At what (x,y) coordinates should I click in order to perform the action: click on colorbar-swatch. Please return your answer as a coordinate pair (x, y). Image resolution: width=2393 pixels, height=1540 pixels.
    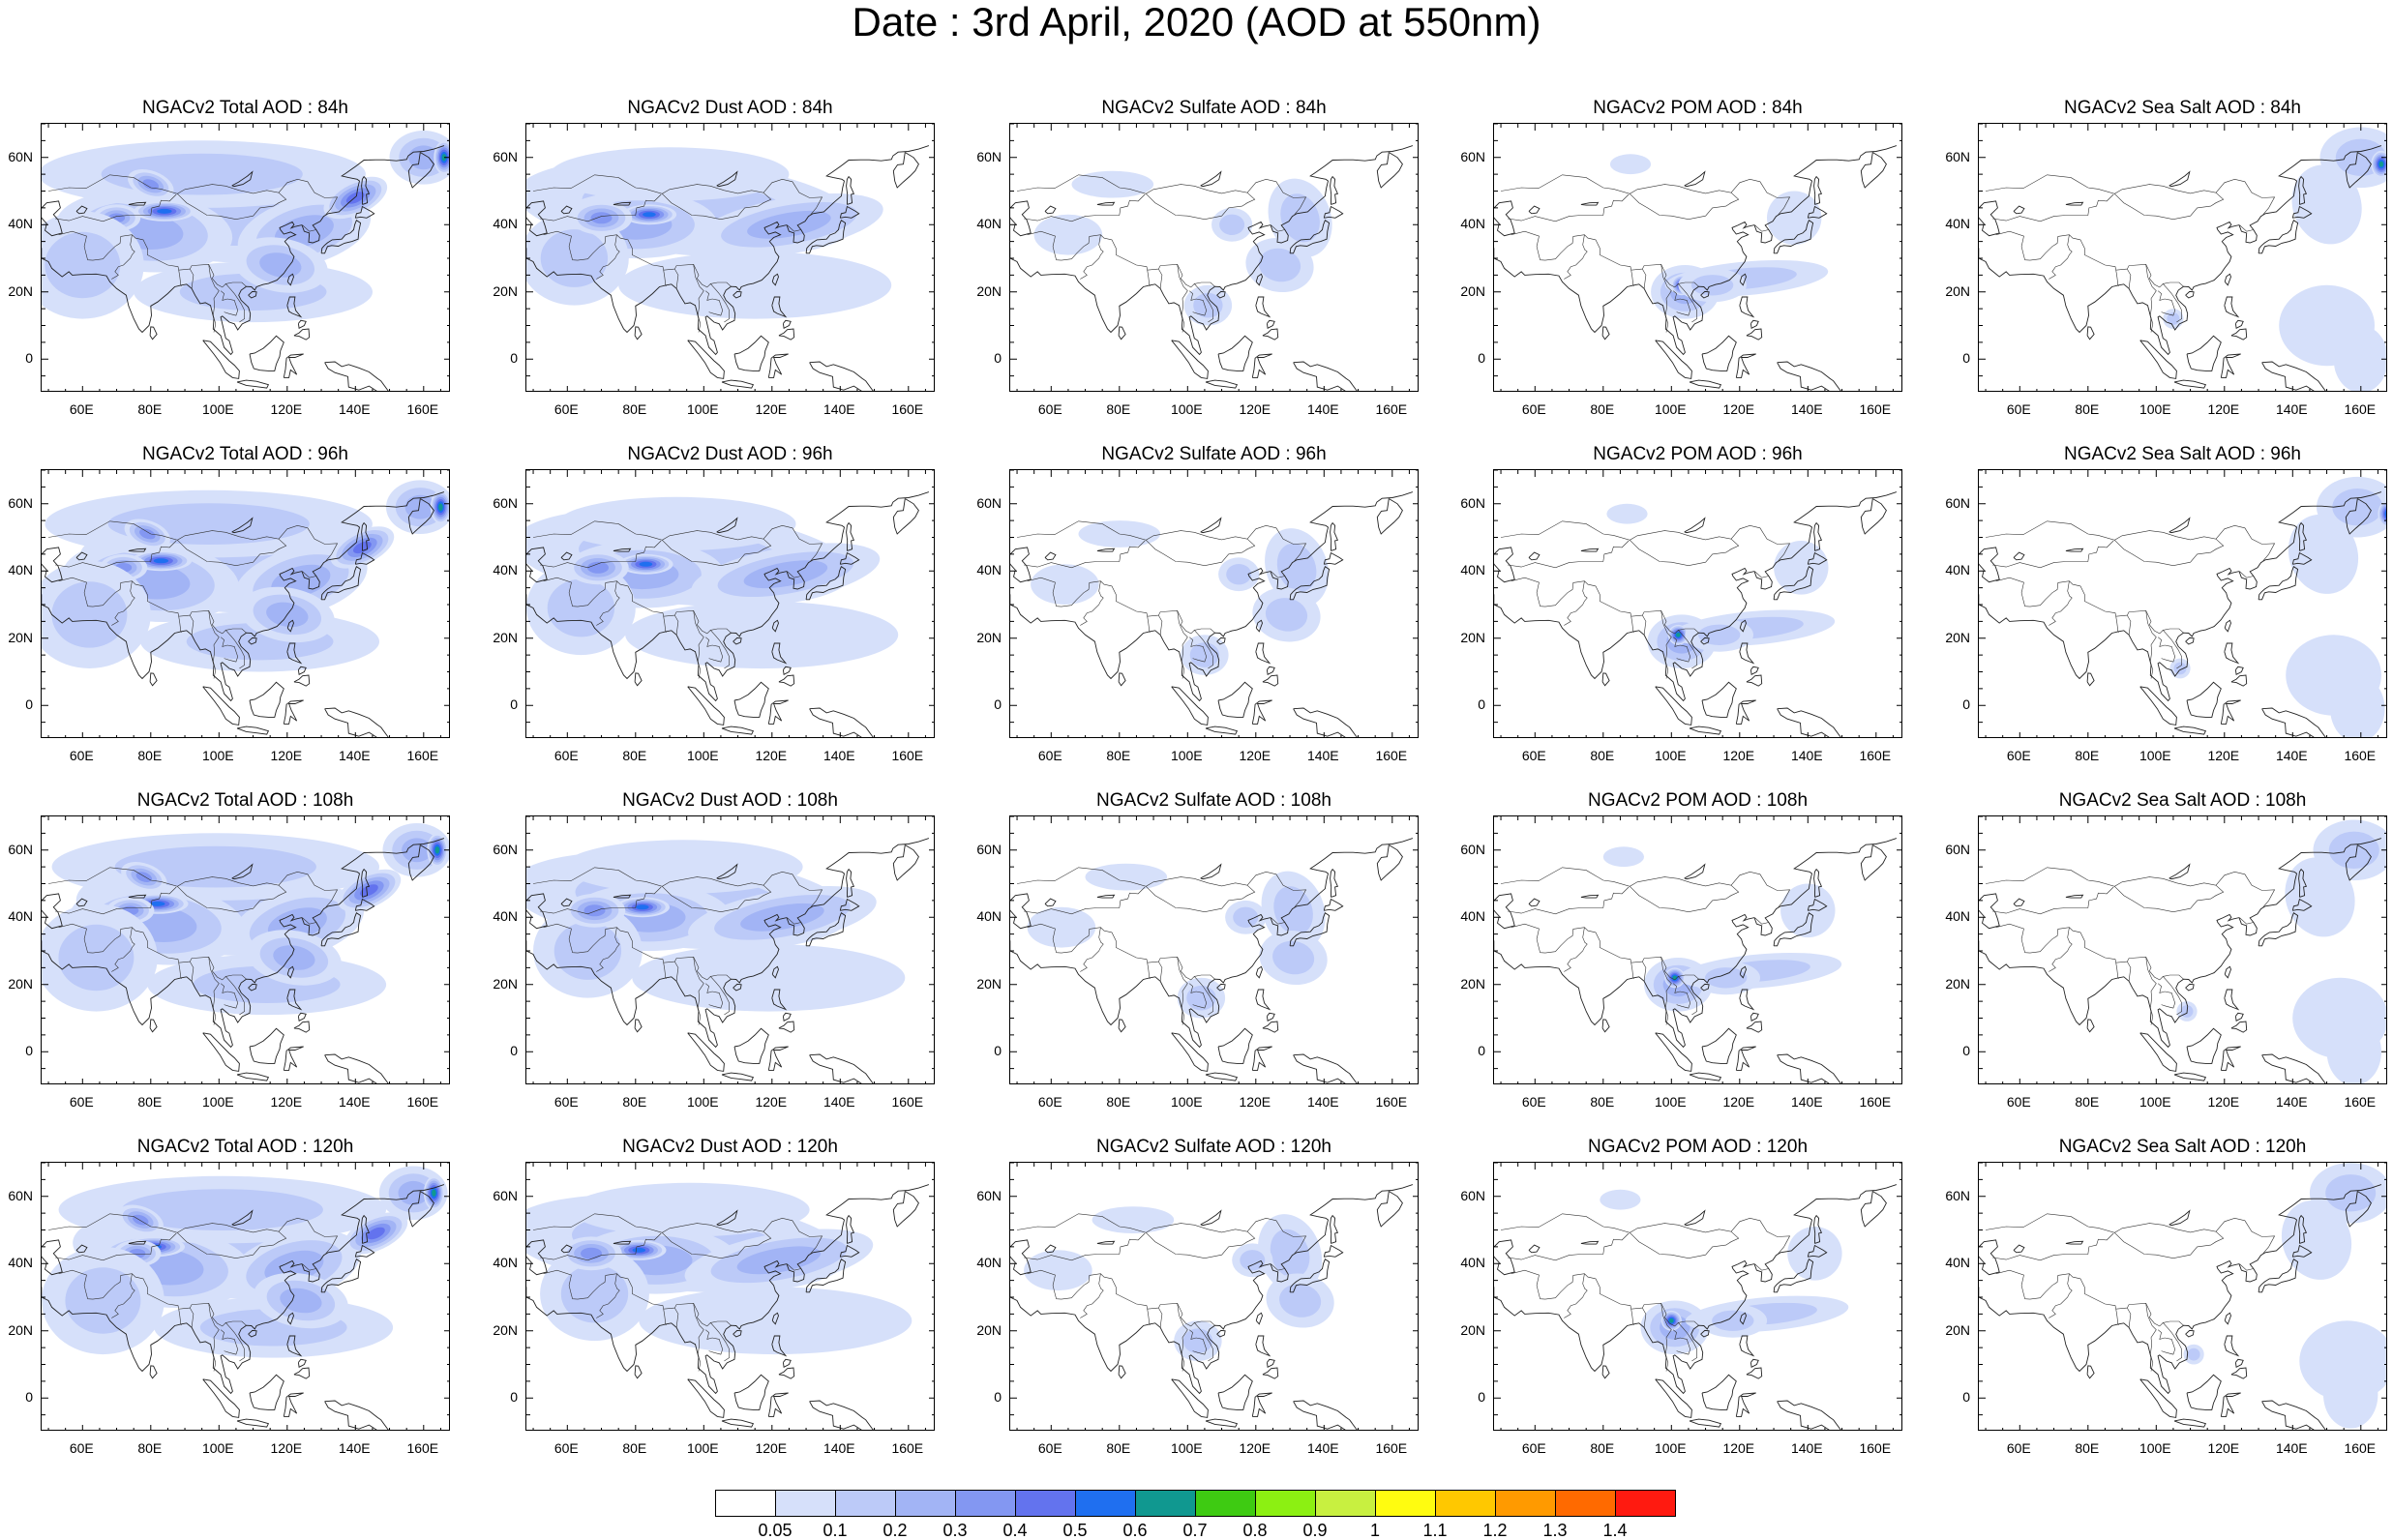
    Looking at the image, I should click on (1165, 1503).